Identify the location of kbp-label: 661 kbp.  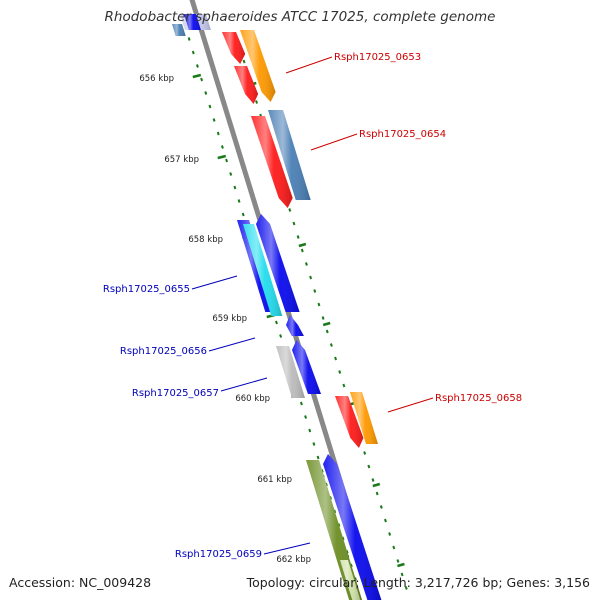
(274, 480).